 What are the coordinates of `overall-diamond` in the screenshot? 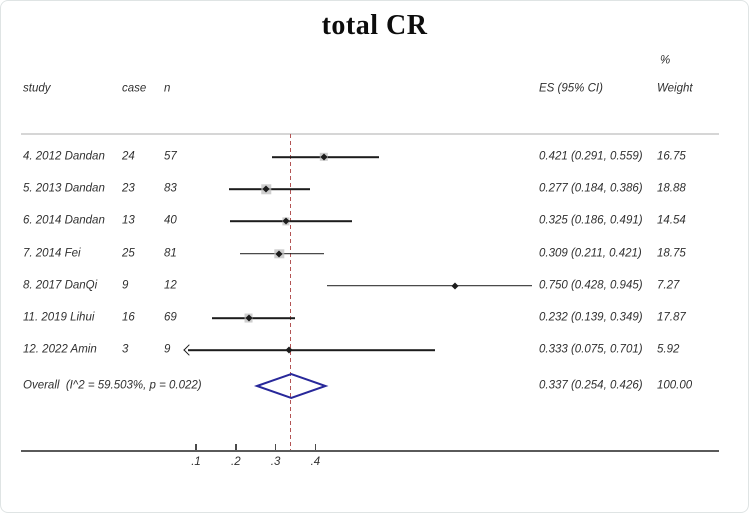 It's located at (291, 386).